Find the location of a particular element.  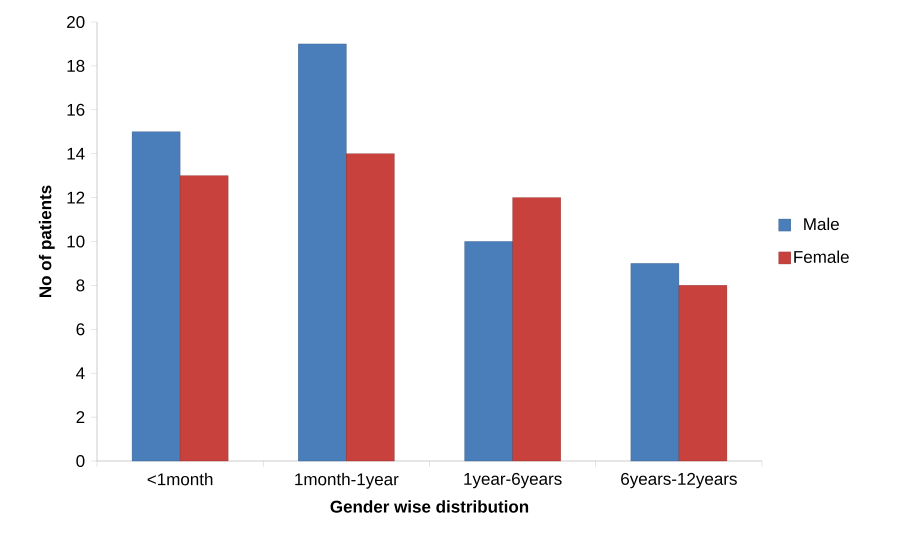

x-axis-title: Gender wise distribution is located at coordinates (429, 506).